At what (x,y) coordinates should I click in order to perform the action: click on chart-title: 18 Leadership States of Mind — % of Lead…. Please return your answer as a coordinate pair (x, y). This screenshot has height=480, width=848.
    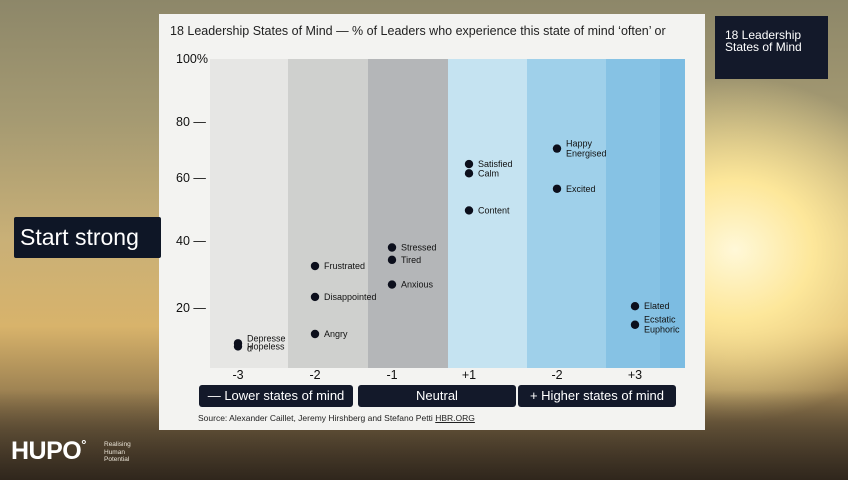
    Looking at the image, I should click on (418, 31).